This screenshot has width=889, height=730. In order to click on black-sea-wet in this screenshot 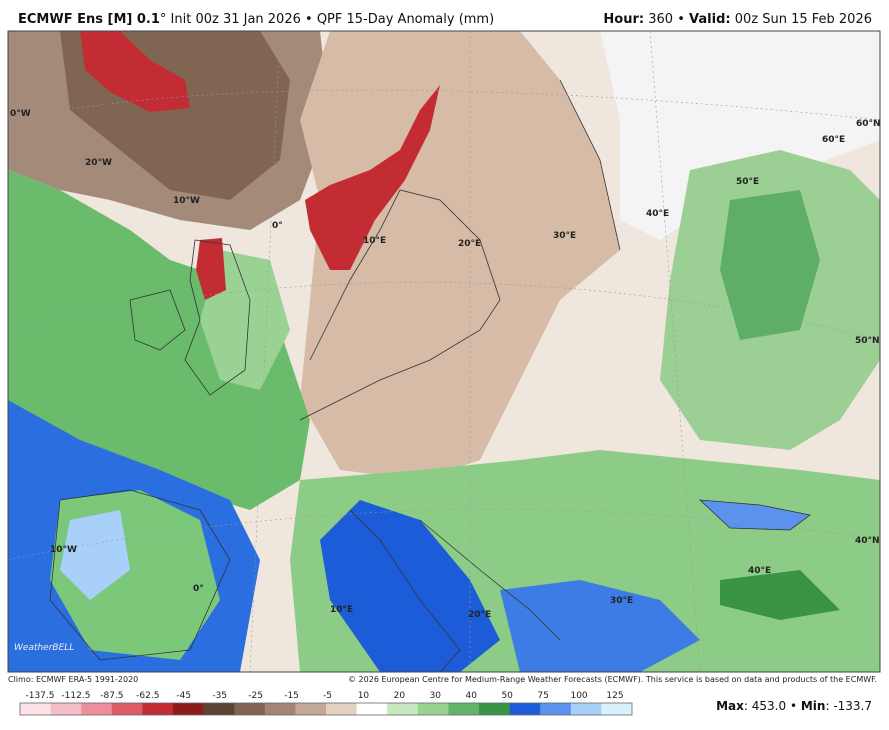, I will do `click(755, 515)`.